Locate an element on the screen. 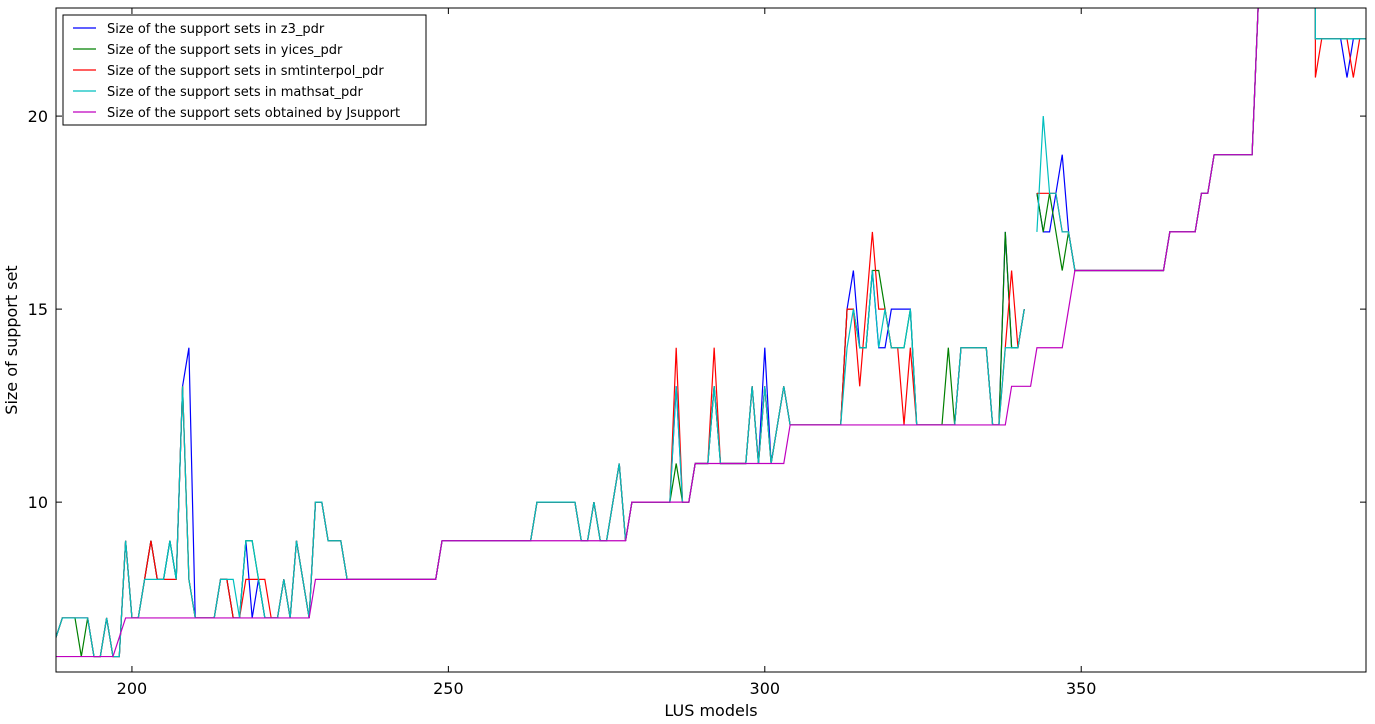  x-tick-label: 200 is located at coordinates (132, 688).